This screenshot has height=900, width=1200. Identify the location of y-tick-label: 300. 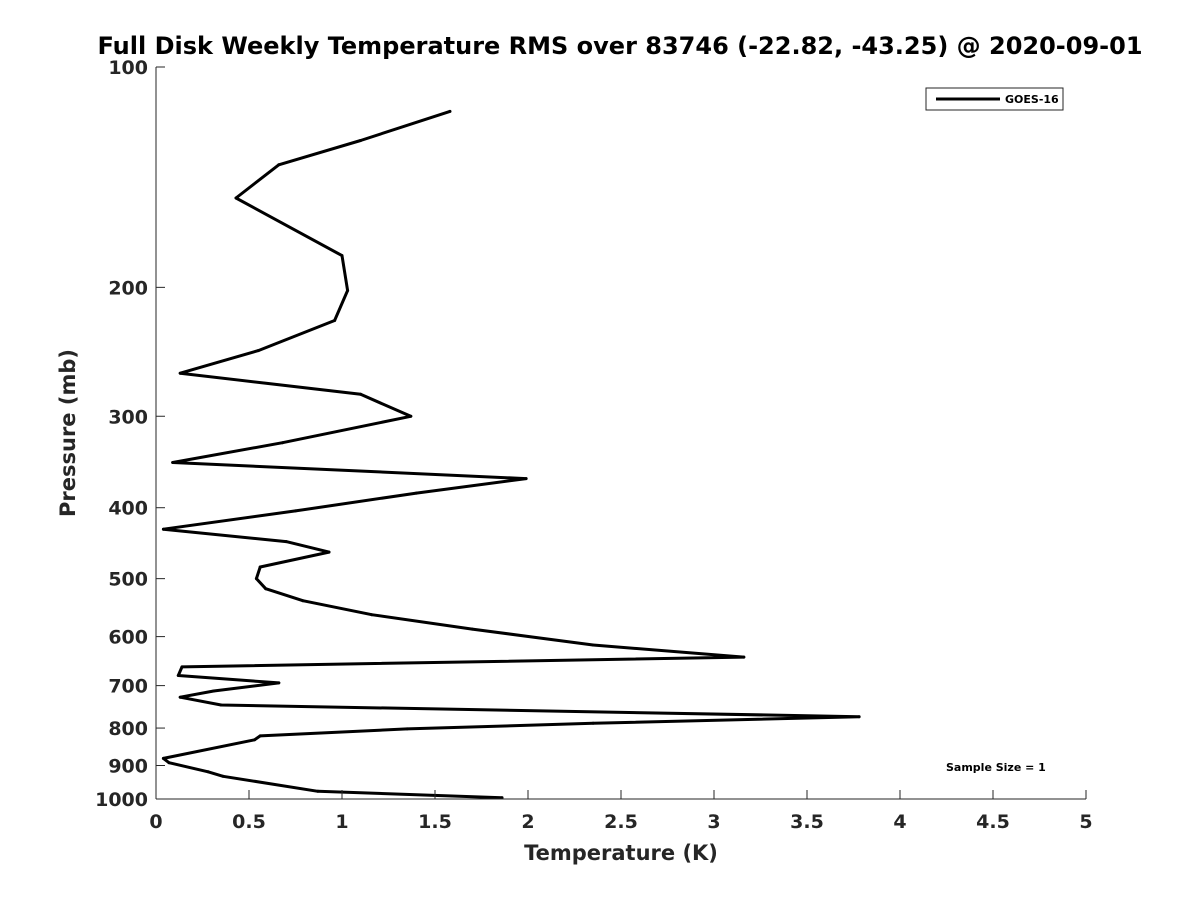
(128, 417).